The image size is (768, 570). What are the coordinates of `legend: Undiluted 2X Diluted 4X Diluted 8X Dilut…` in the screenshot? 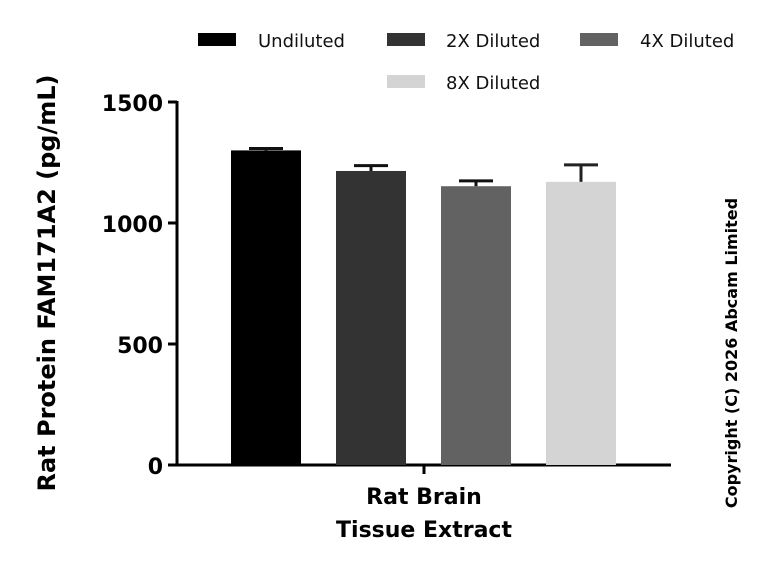 It's located at (466, 62).